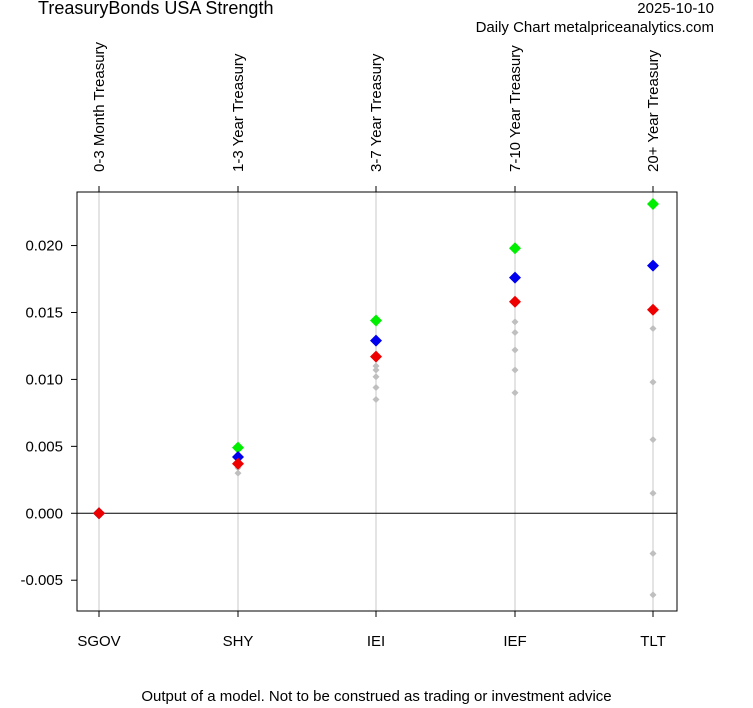 The width and height of the screenshot is (753, 708). What do you see at coordinates (44, 379) in the screenshot?
I see `y-tick-label: 0.010` at bounding box center [44, 379].